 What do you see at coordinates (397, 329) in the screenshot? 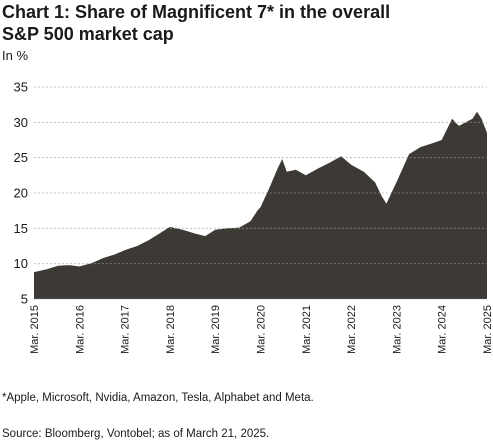
I see `x-tick-label: Mar. 2023` at bounding box center [397, 329].